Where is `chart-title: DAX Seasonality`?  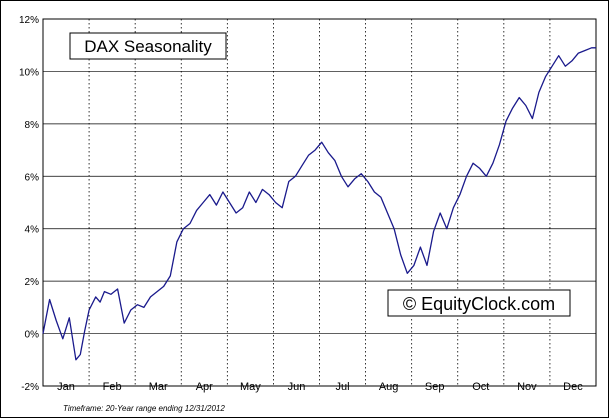 chart-title: DAX Seasonality is located at coordinates (148, 46).